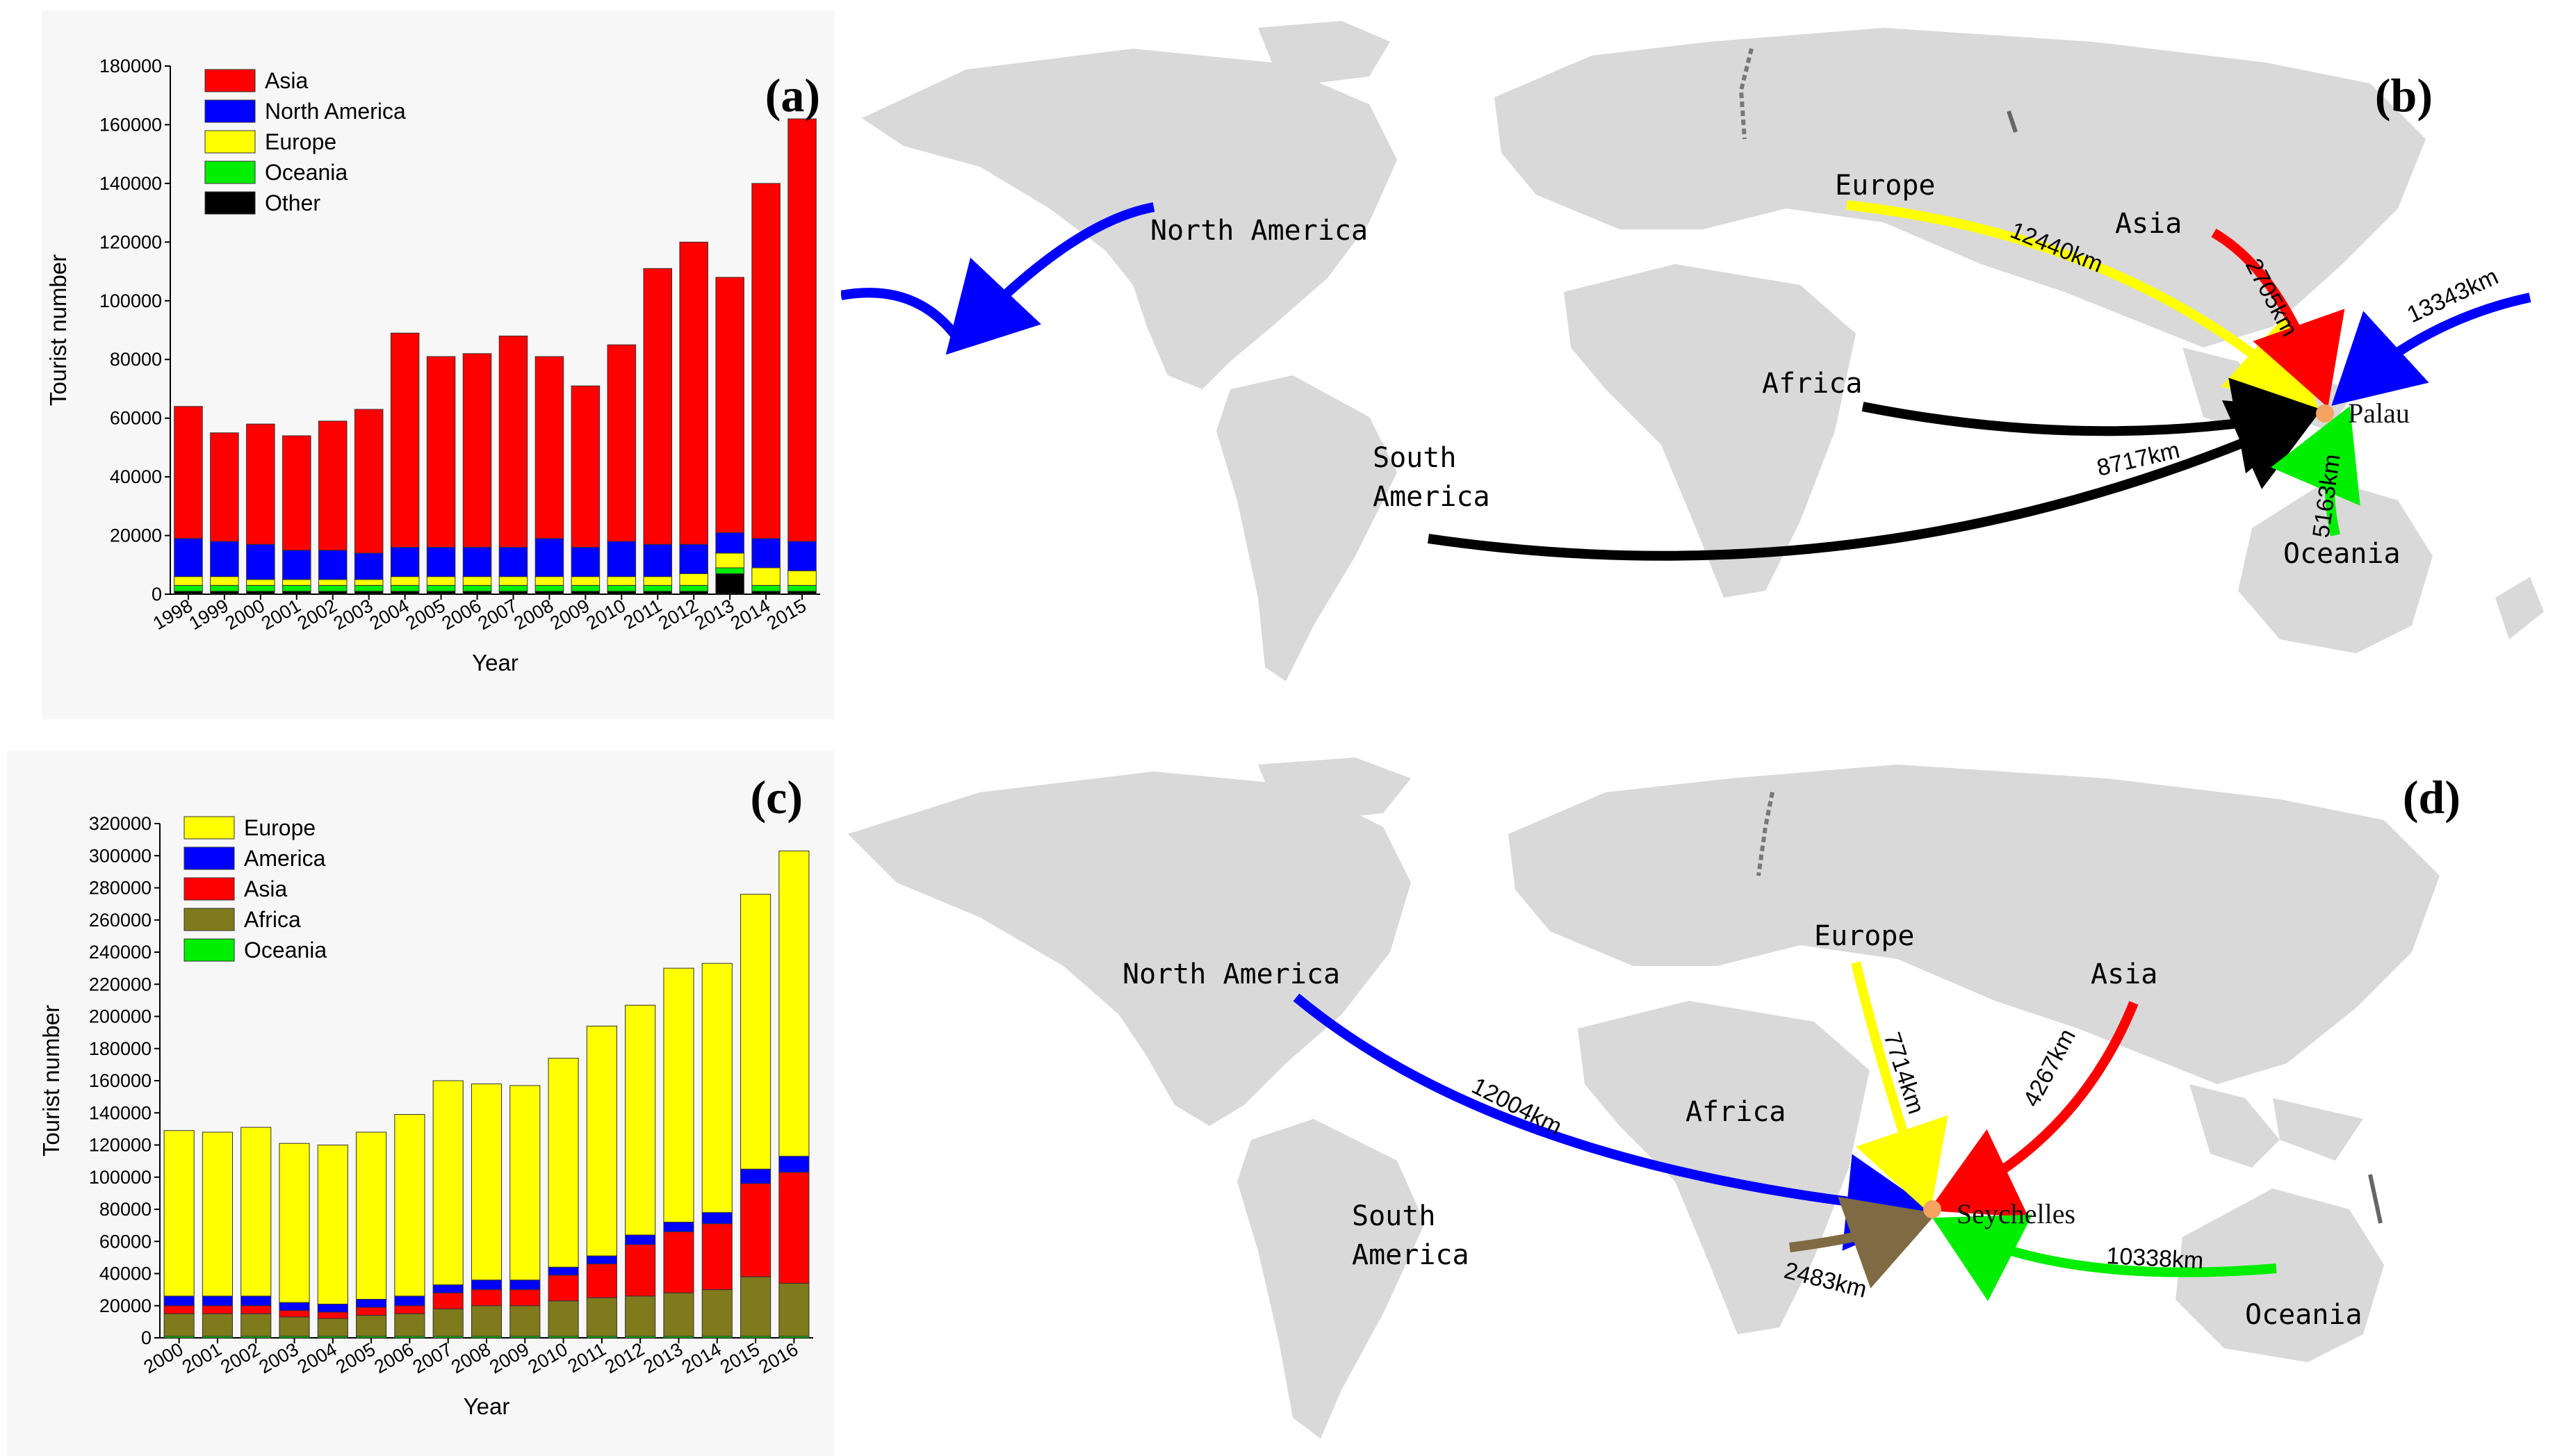  I want to click on y-tick-label: 60000, so click(136, 418).